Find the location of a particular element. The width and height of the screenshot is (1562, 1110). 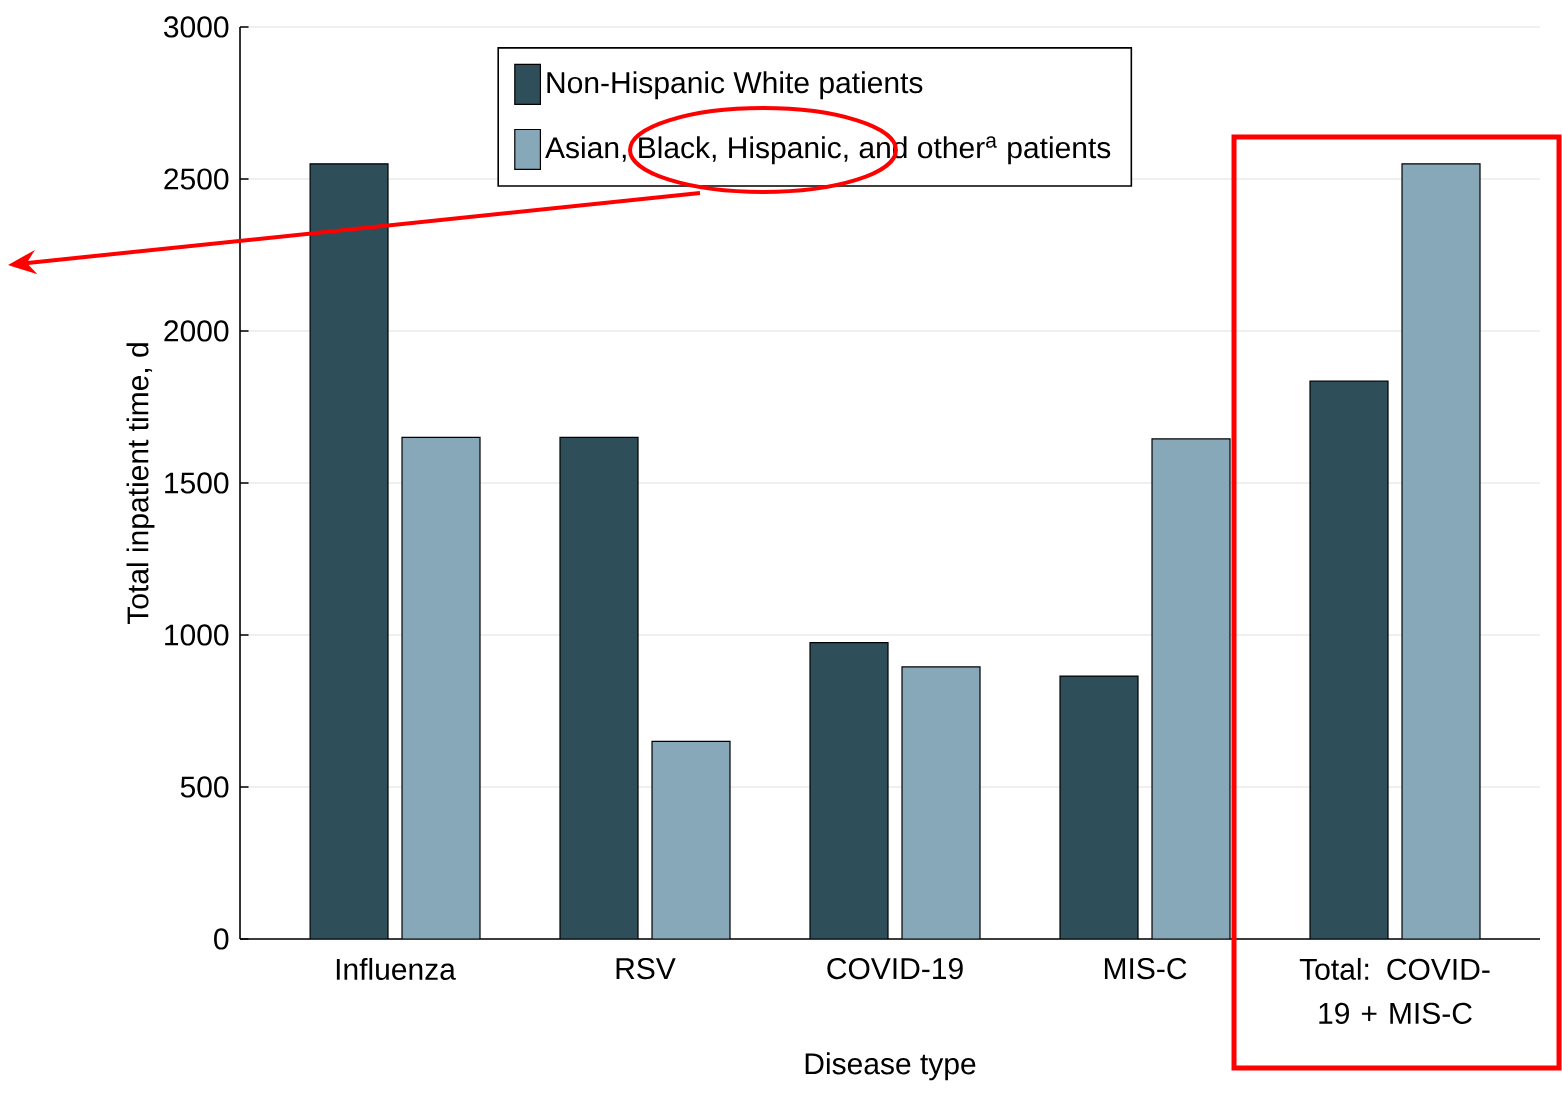

y-tick-label: 1500 is located at coordinates (197, 483).